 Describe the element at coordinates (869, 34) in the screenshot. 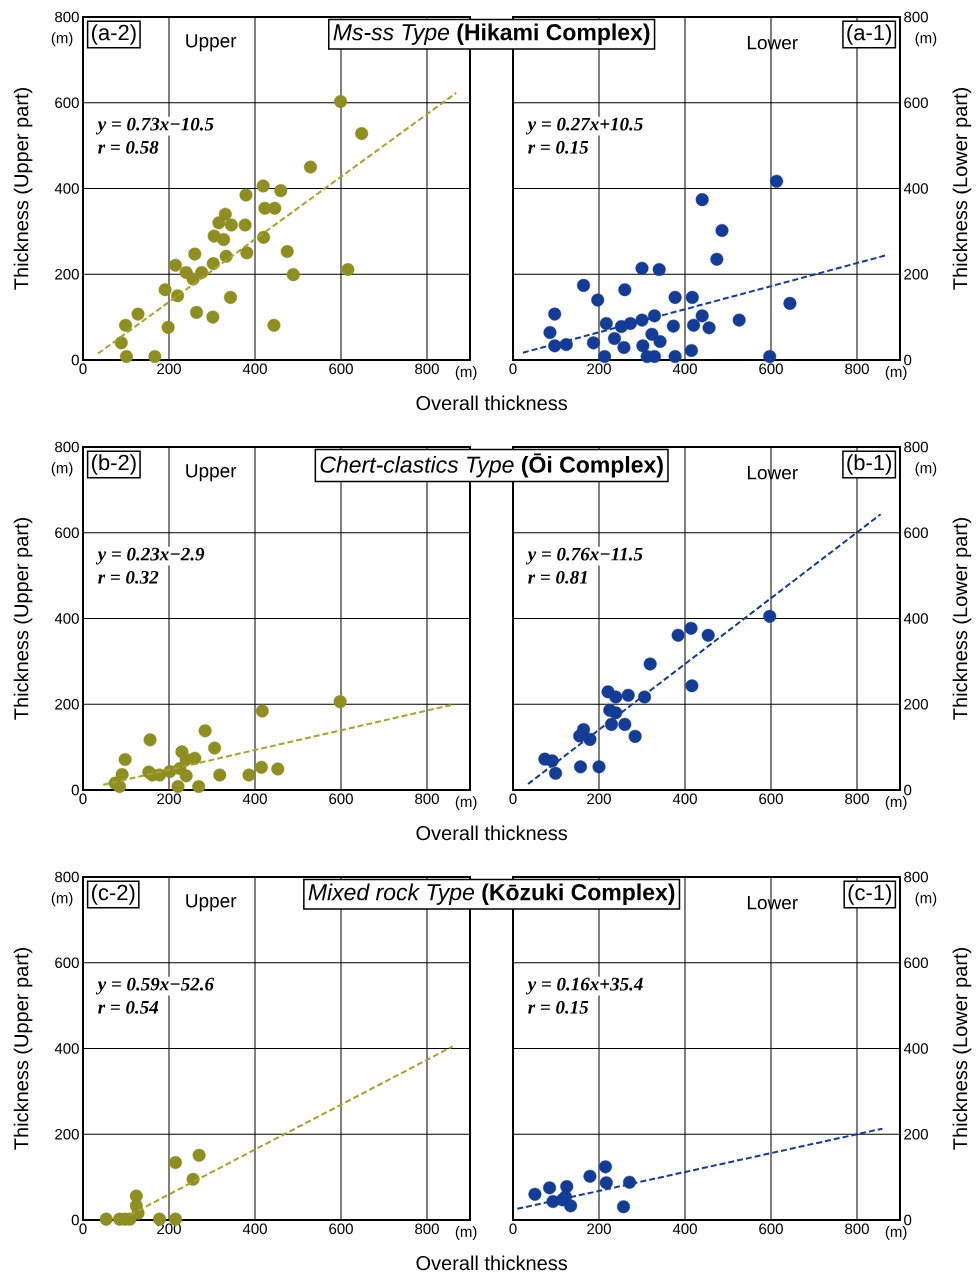

I see `annotation: (a-1)` at that location.